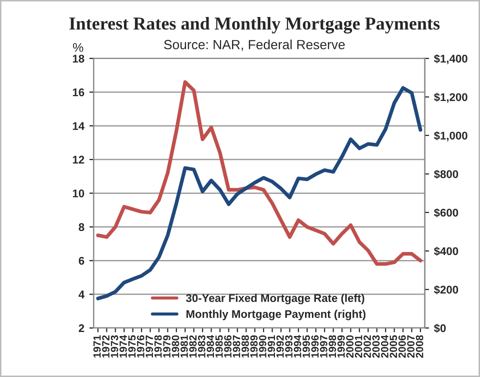  What do you see at coordinates (81, 260) in the screenshot?
I see `y-tick-label: 6` at bounding box center [81, 260].